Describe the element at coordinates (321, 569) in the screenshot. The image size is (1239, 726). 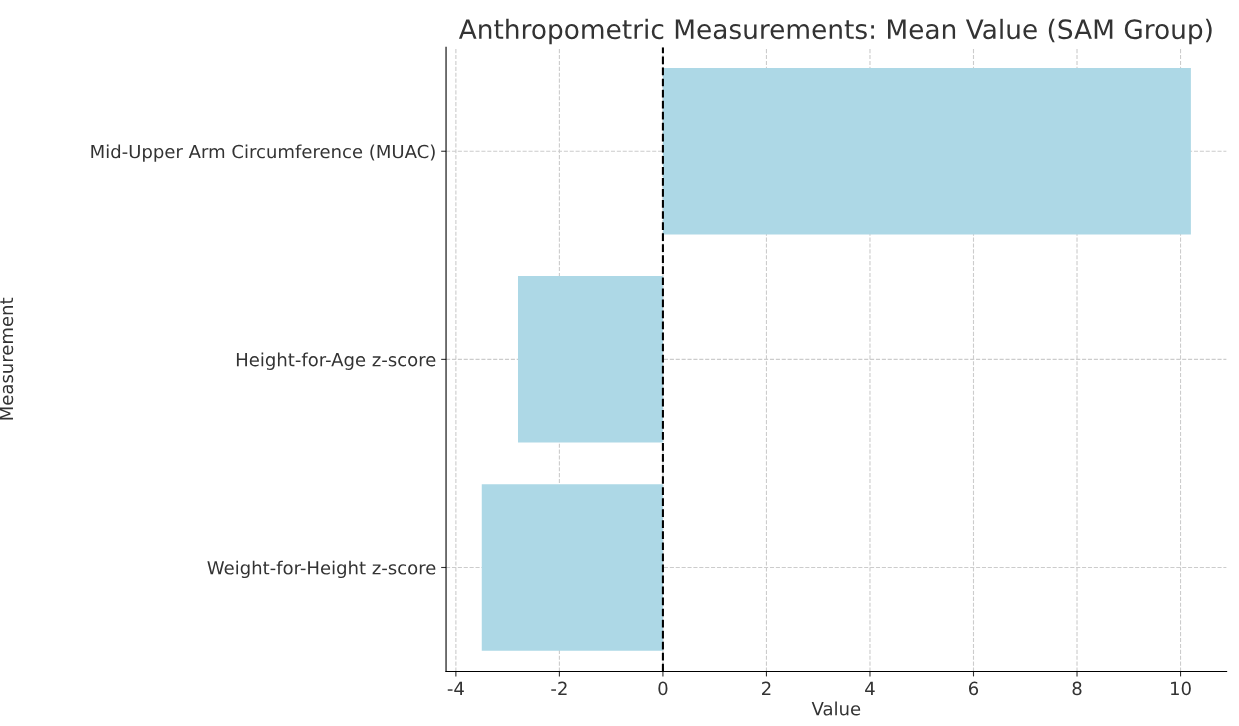
I see `y-tick-label: Weight-for-Height z-score` at that location.